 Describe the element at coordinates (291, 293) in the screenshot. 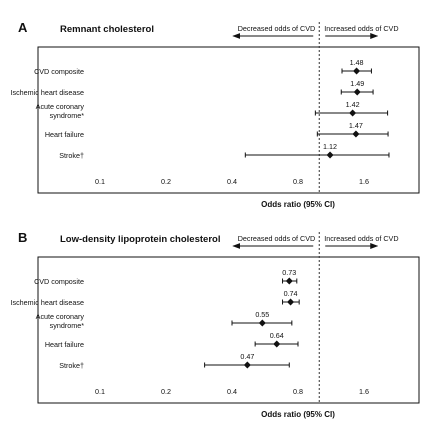

I see `or-value-label: 0.74` at that location.